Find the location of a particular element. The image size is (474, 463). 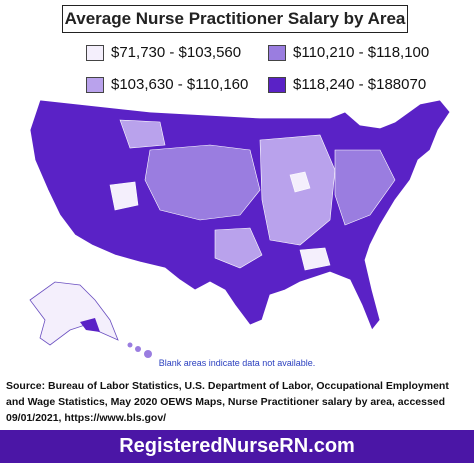

alaska-region is located at coordinates (90, 325).